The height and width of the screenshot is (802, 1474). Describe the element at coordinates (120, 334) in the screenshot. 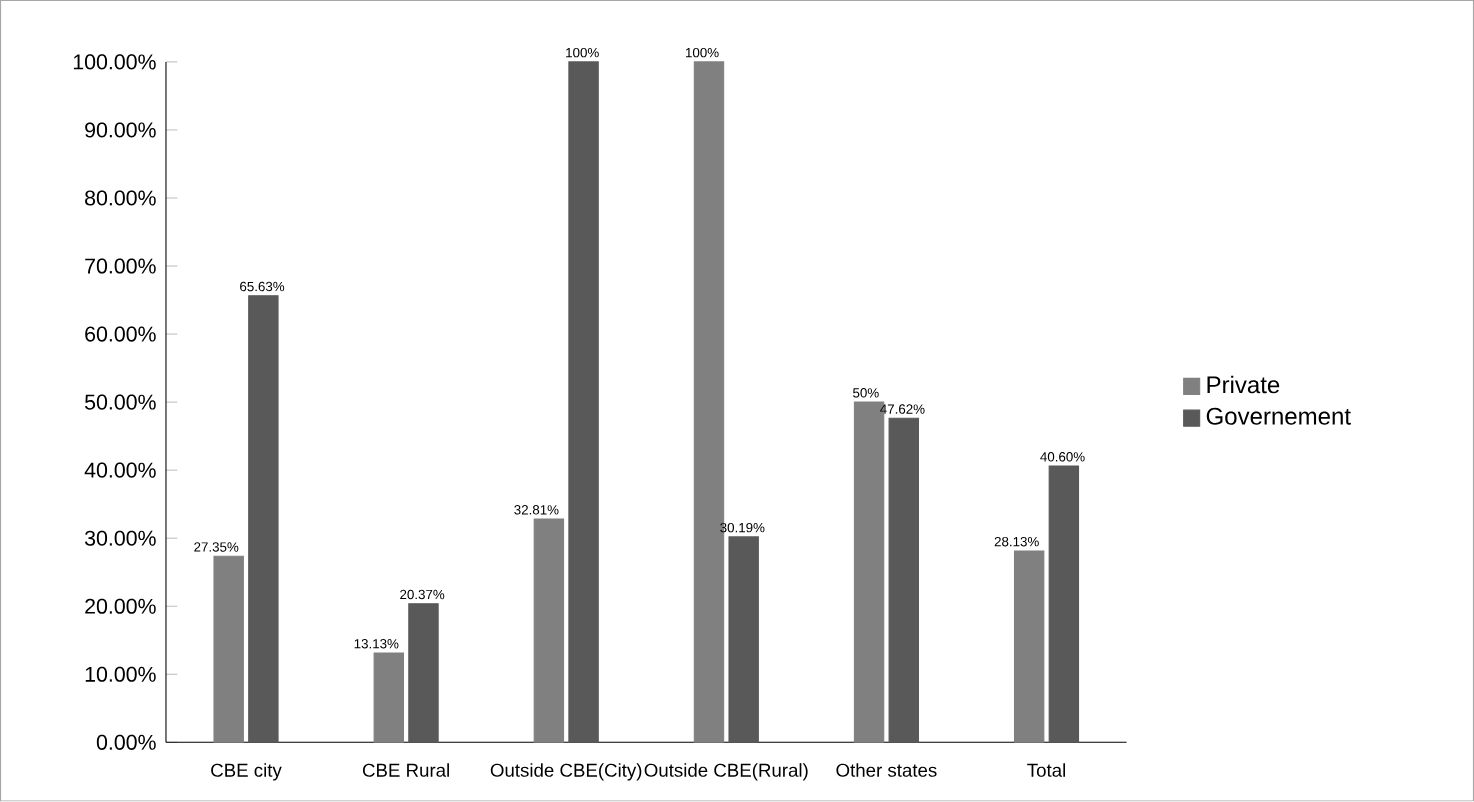

I see `y-tick-label: 60.00%` at that location.